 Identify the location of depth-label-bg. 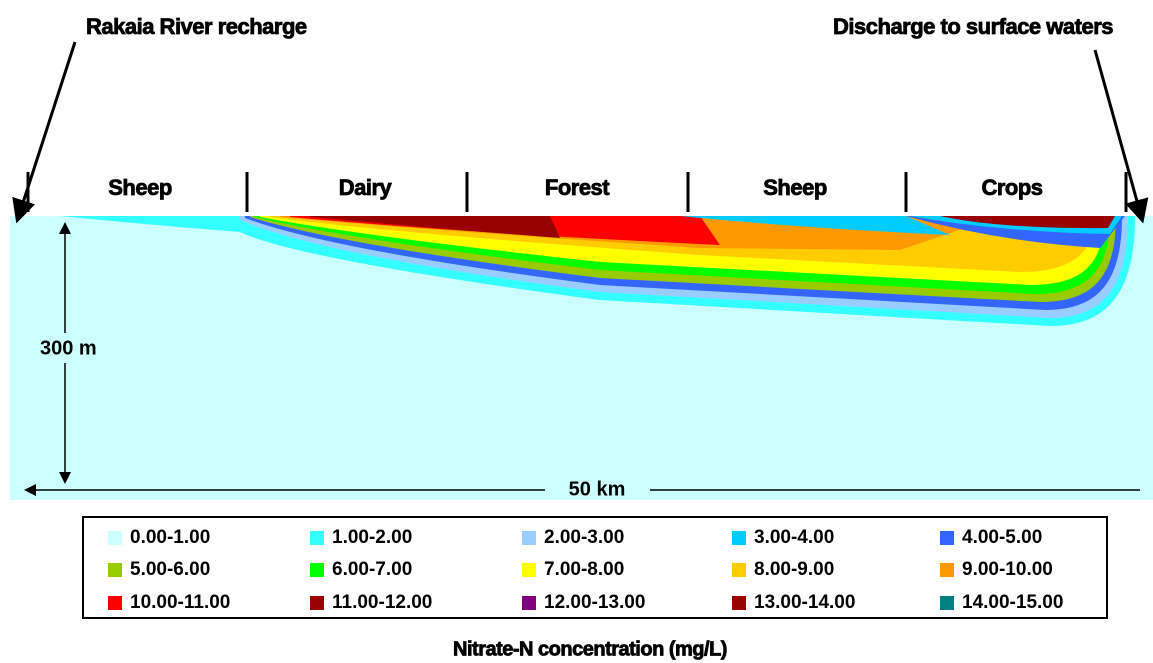
(77, 348).